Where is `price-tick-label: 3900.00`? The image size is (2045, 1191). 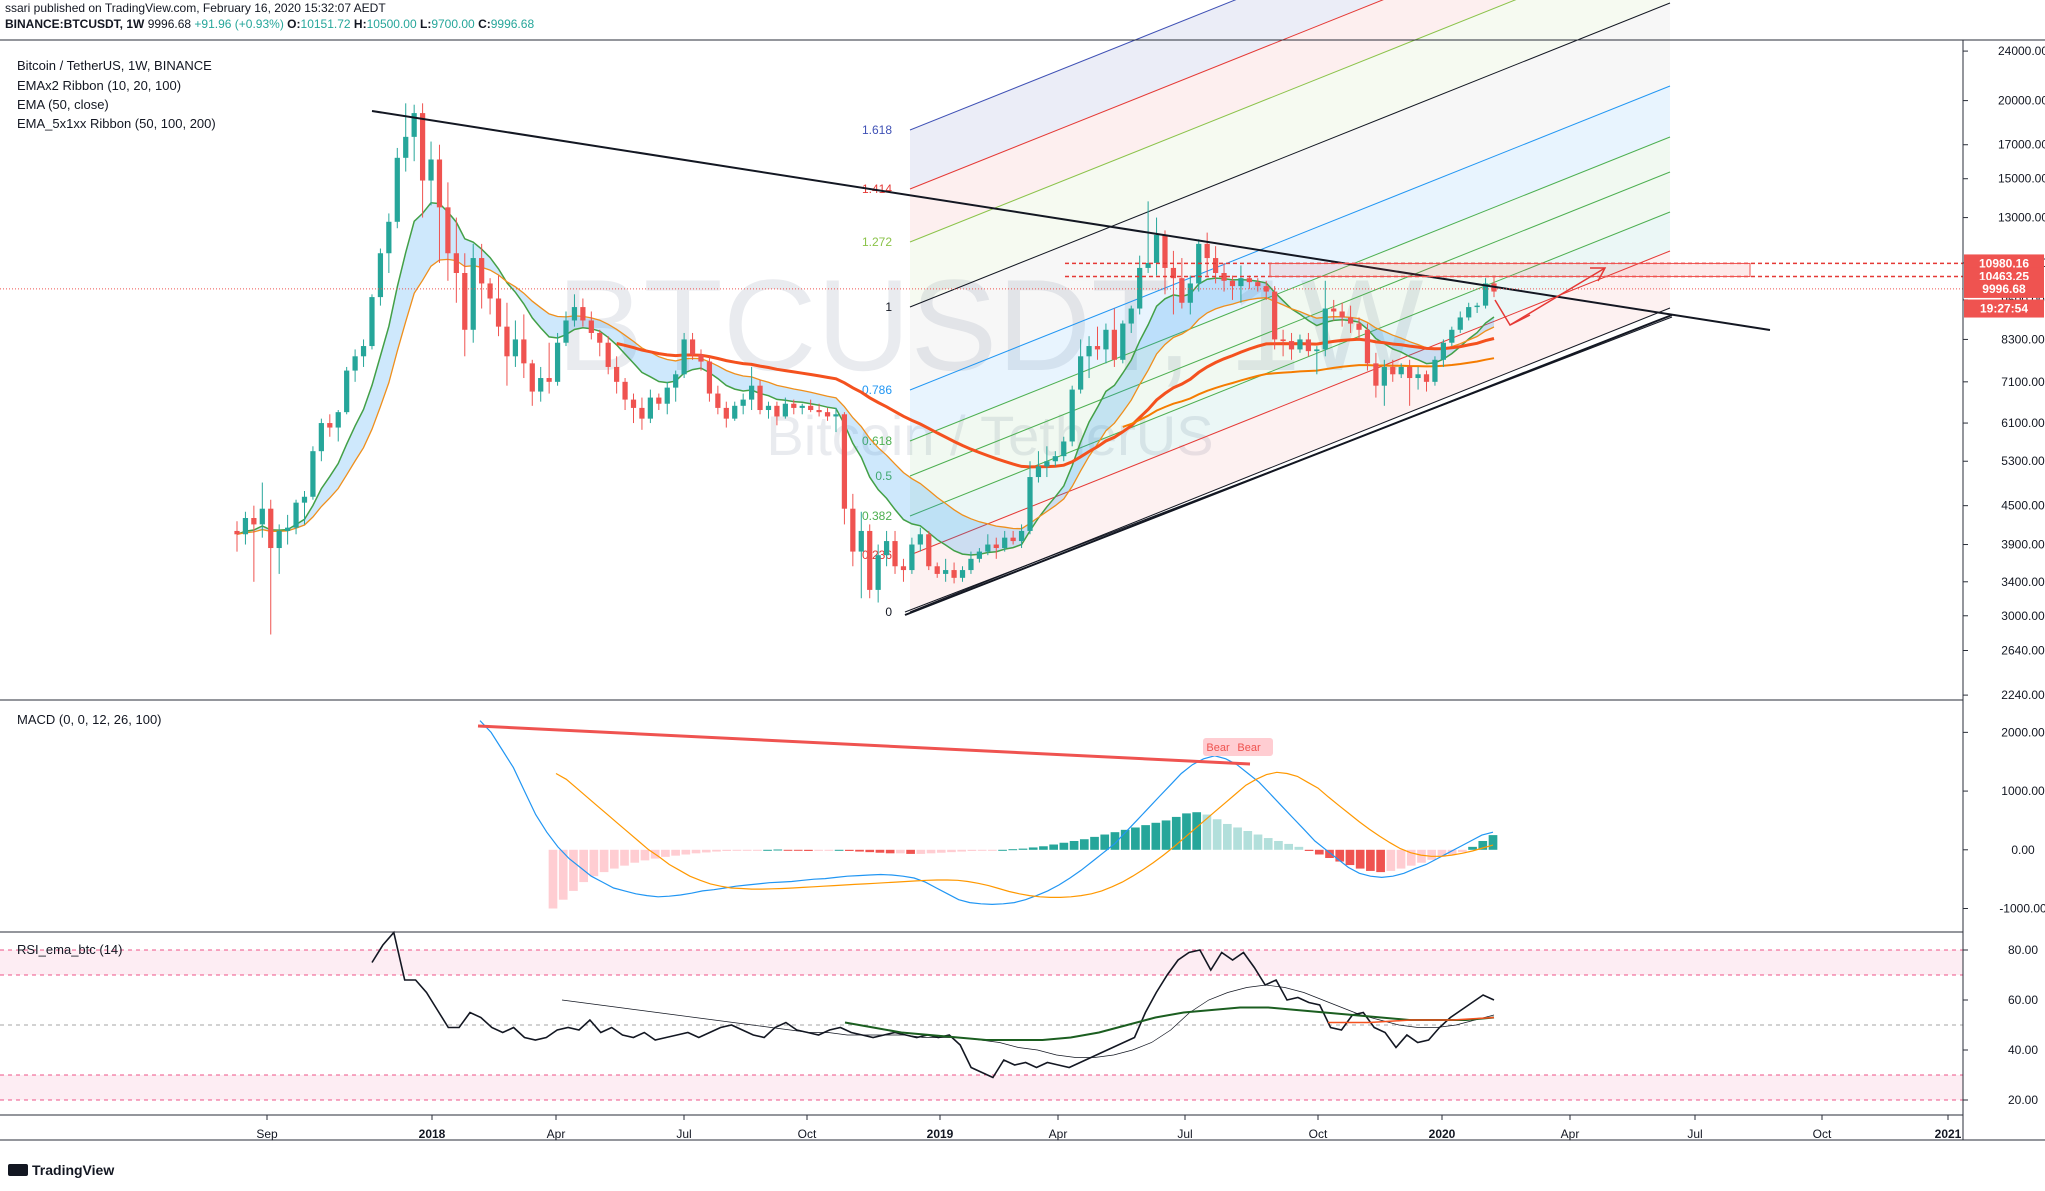 price-tick-label: 3900.00 is located at coordinates (2023, 545).